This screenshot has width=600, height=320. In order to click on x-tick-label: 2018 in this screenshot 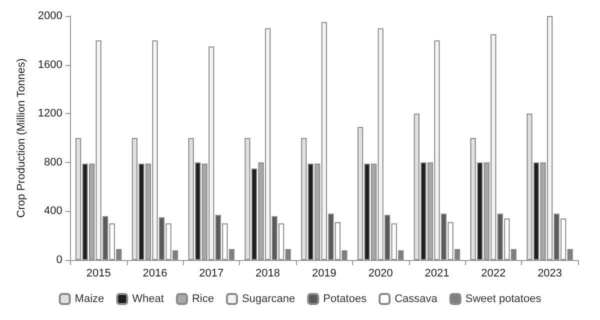, I will do `click(268, 274)`.